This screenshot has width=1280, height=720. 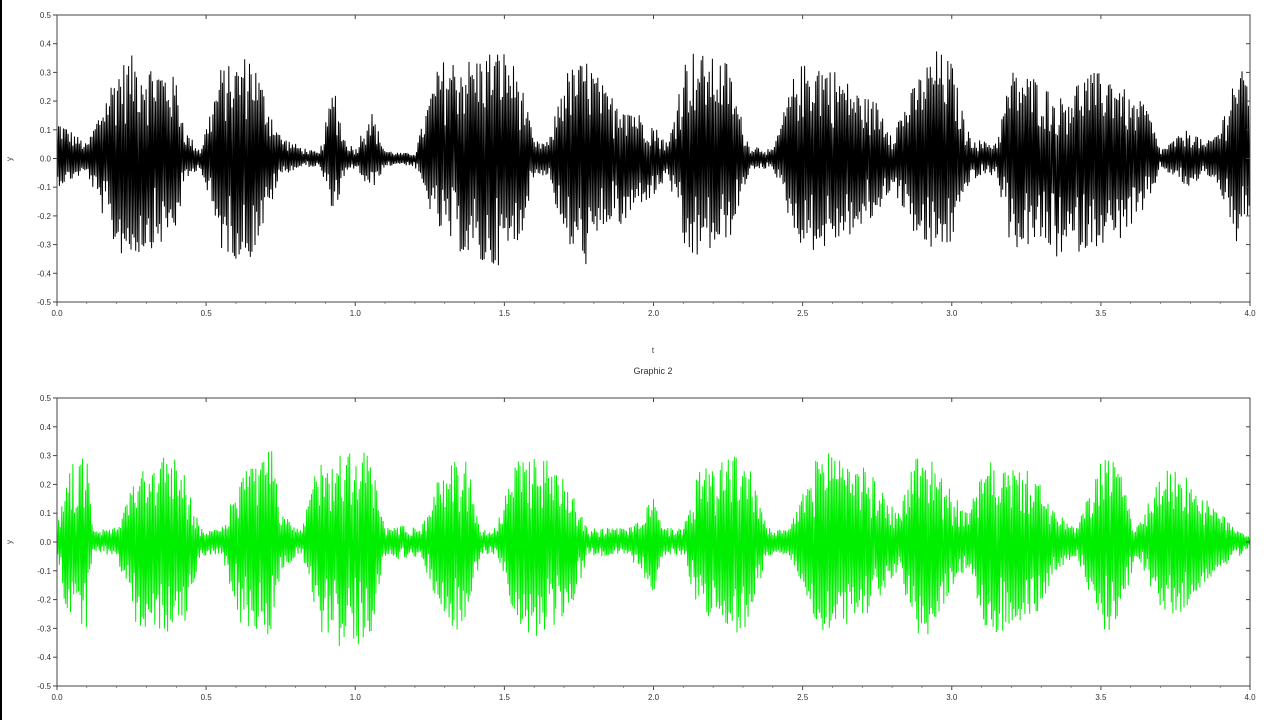 I want to click on bottom-x-tick-label: 3.5, so click(x=1101, y=697).